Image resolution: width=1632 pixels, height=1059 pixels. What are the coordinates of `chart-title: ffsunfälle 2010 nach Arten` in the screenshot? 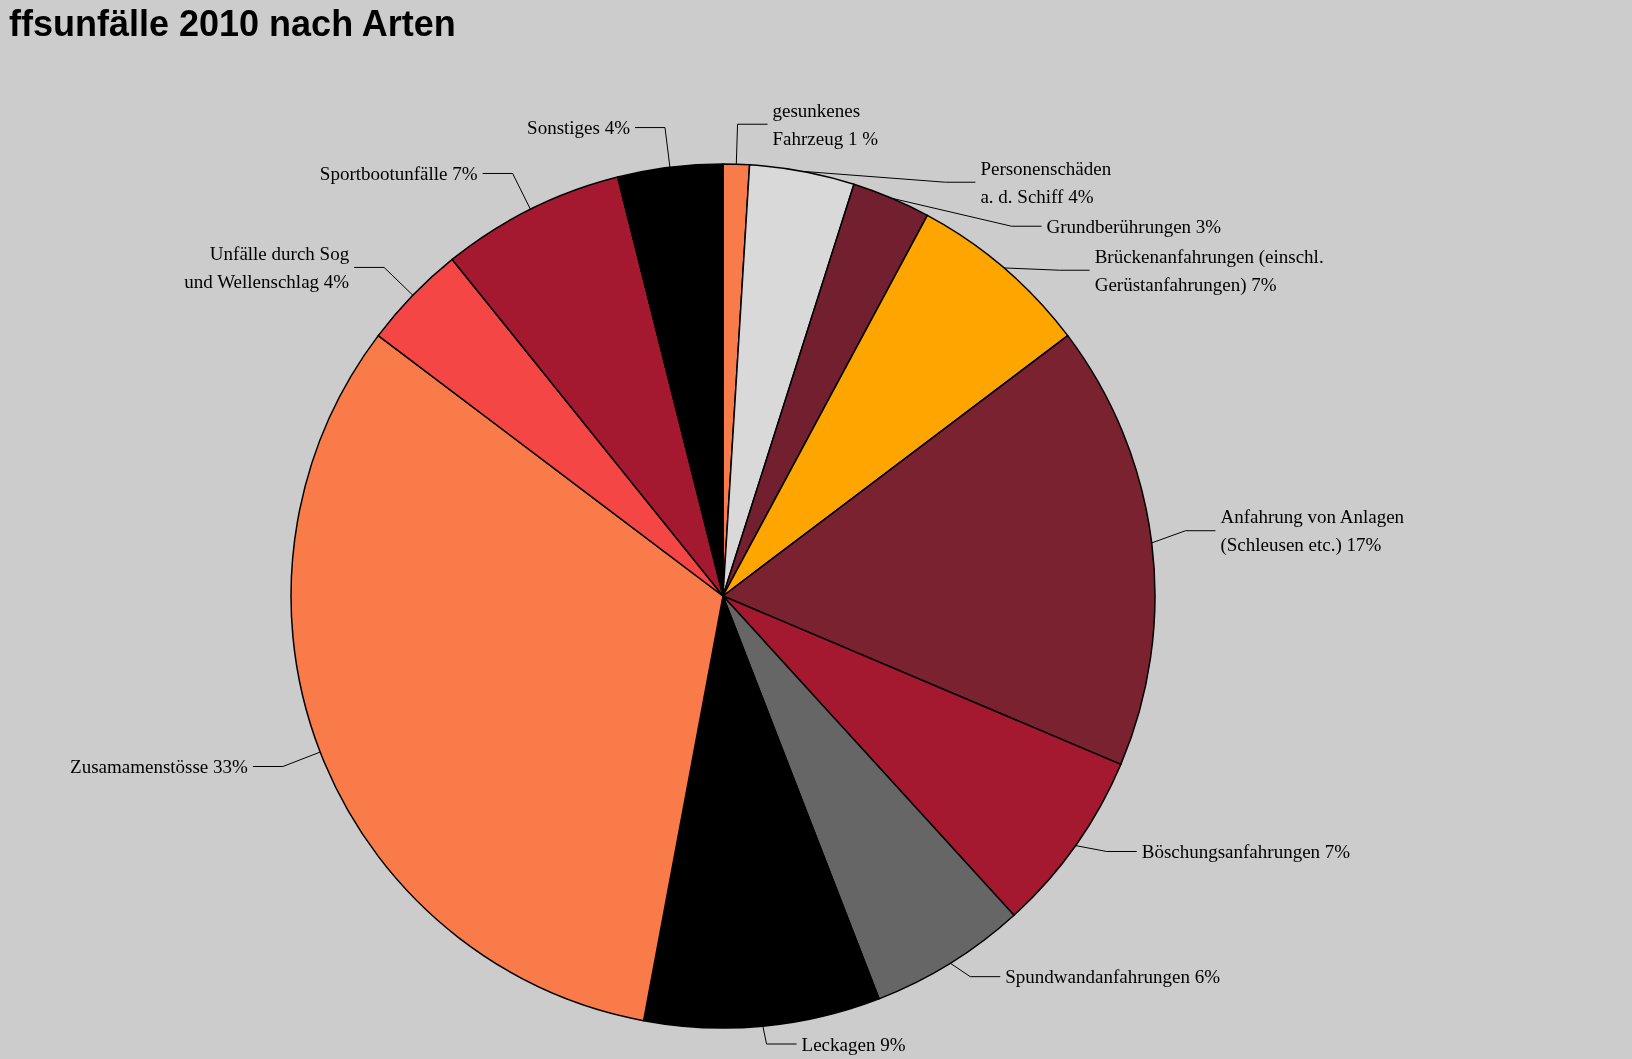 It's located at (232, 23).